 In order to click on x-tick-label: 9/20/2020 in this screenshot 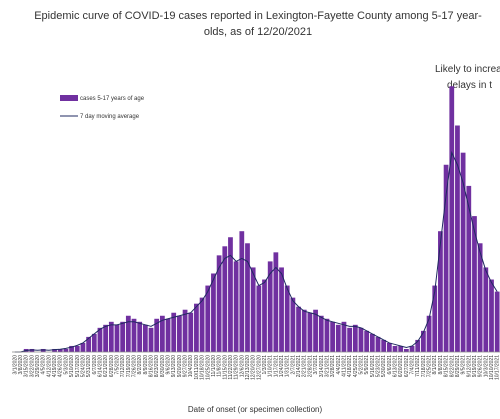, I will do `click(180, 366)`.